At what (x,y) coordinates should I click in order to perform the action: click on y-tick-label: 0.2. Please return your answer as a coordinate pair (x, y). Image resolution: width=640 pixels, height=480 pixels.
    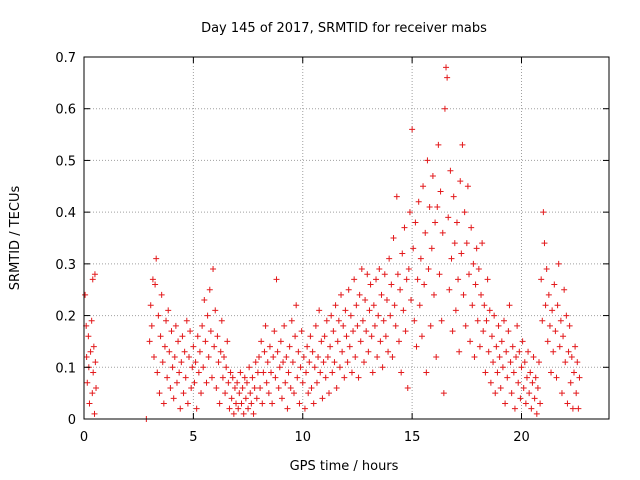
    Looking at the image, I should click on (65, 317).